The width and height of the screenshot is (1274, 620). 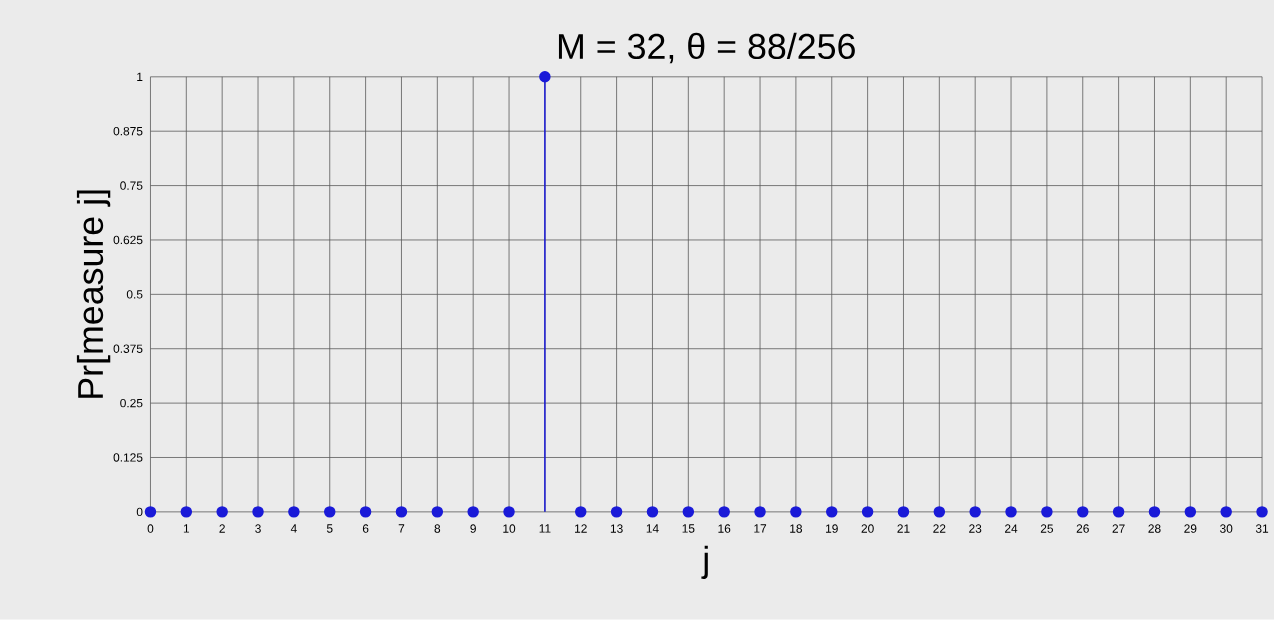 I want to click on chart-title: M = 32, θ = 88/256, so click(x=706, y=48).